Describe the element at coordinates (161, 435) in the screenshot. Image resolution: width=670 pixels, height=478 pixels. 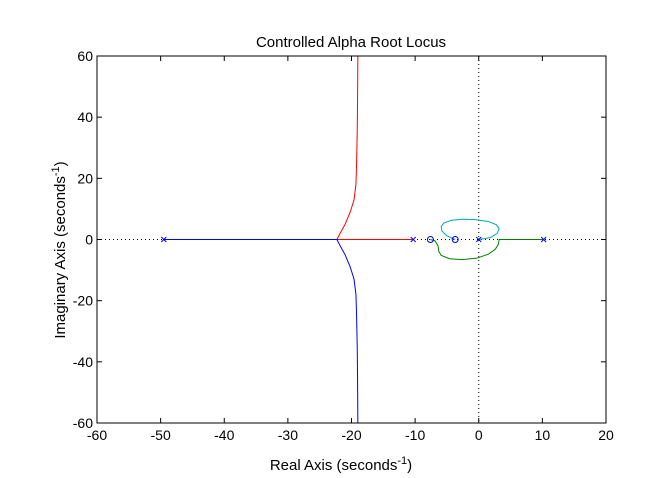
I see `x-tick-label: -50` at that location.